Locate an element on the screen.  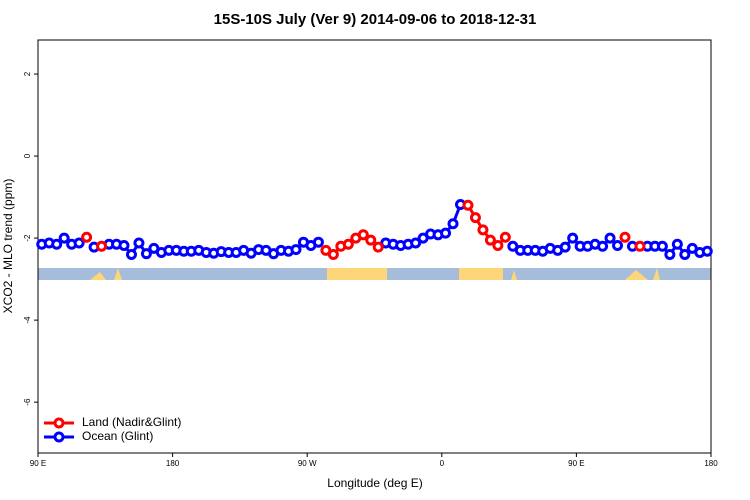
y-tick-label: -6 is located at coordinates (27, 402).